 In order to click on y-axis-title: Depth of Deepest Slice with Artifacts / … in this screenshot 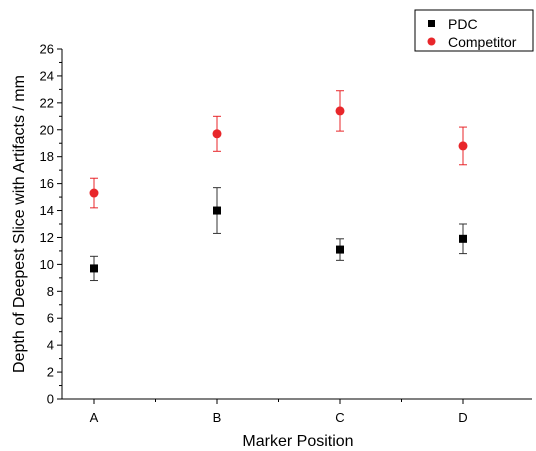, I will do `click(19, 224)`.